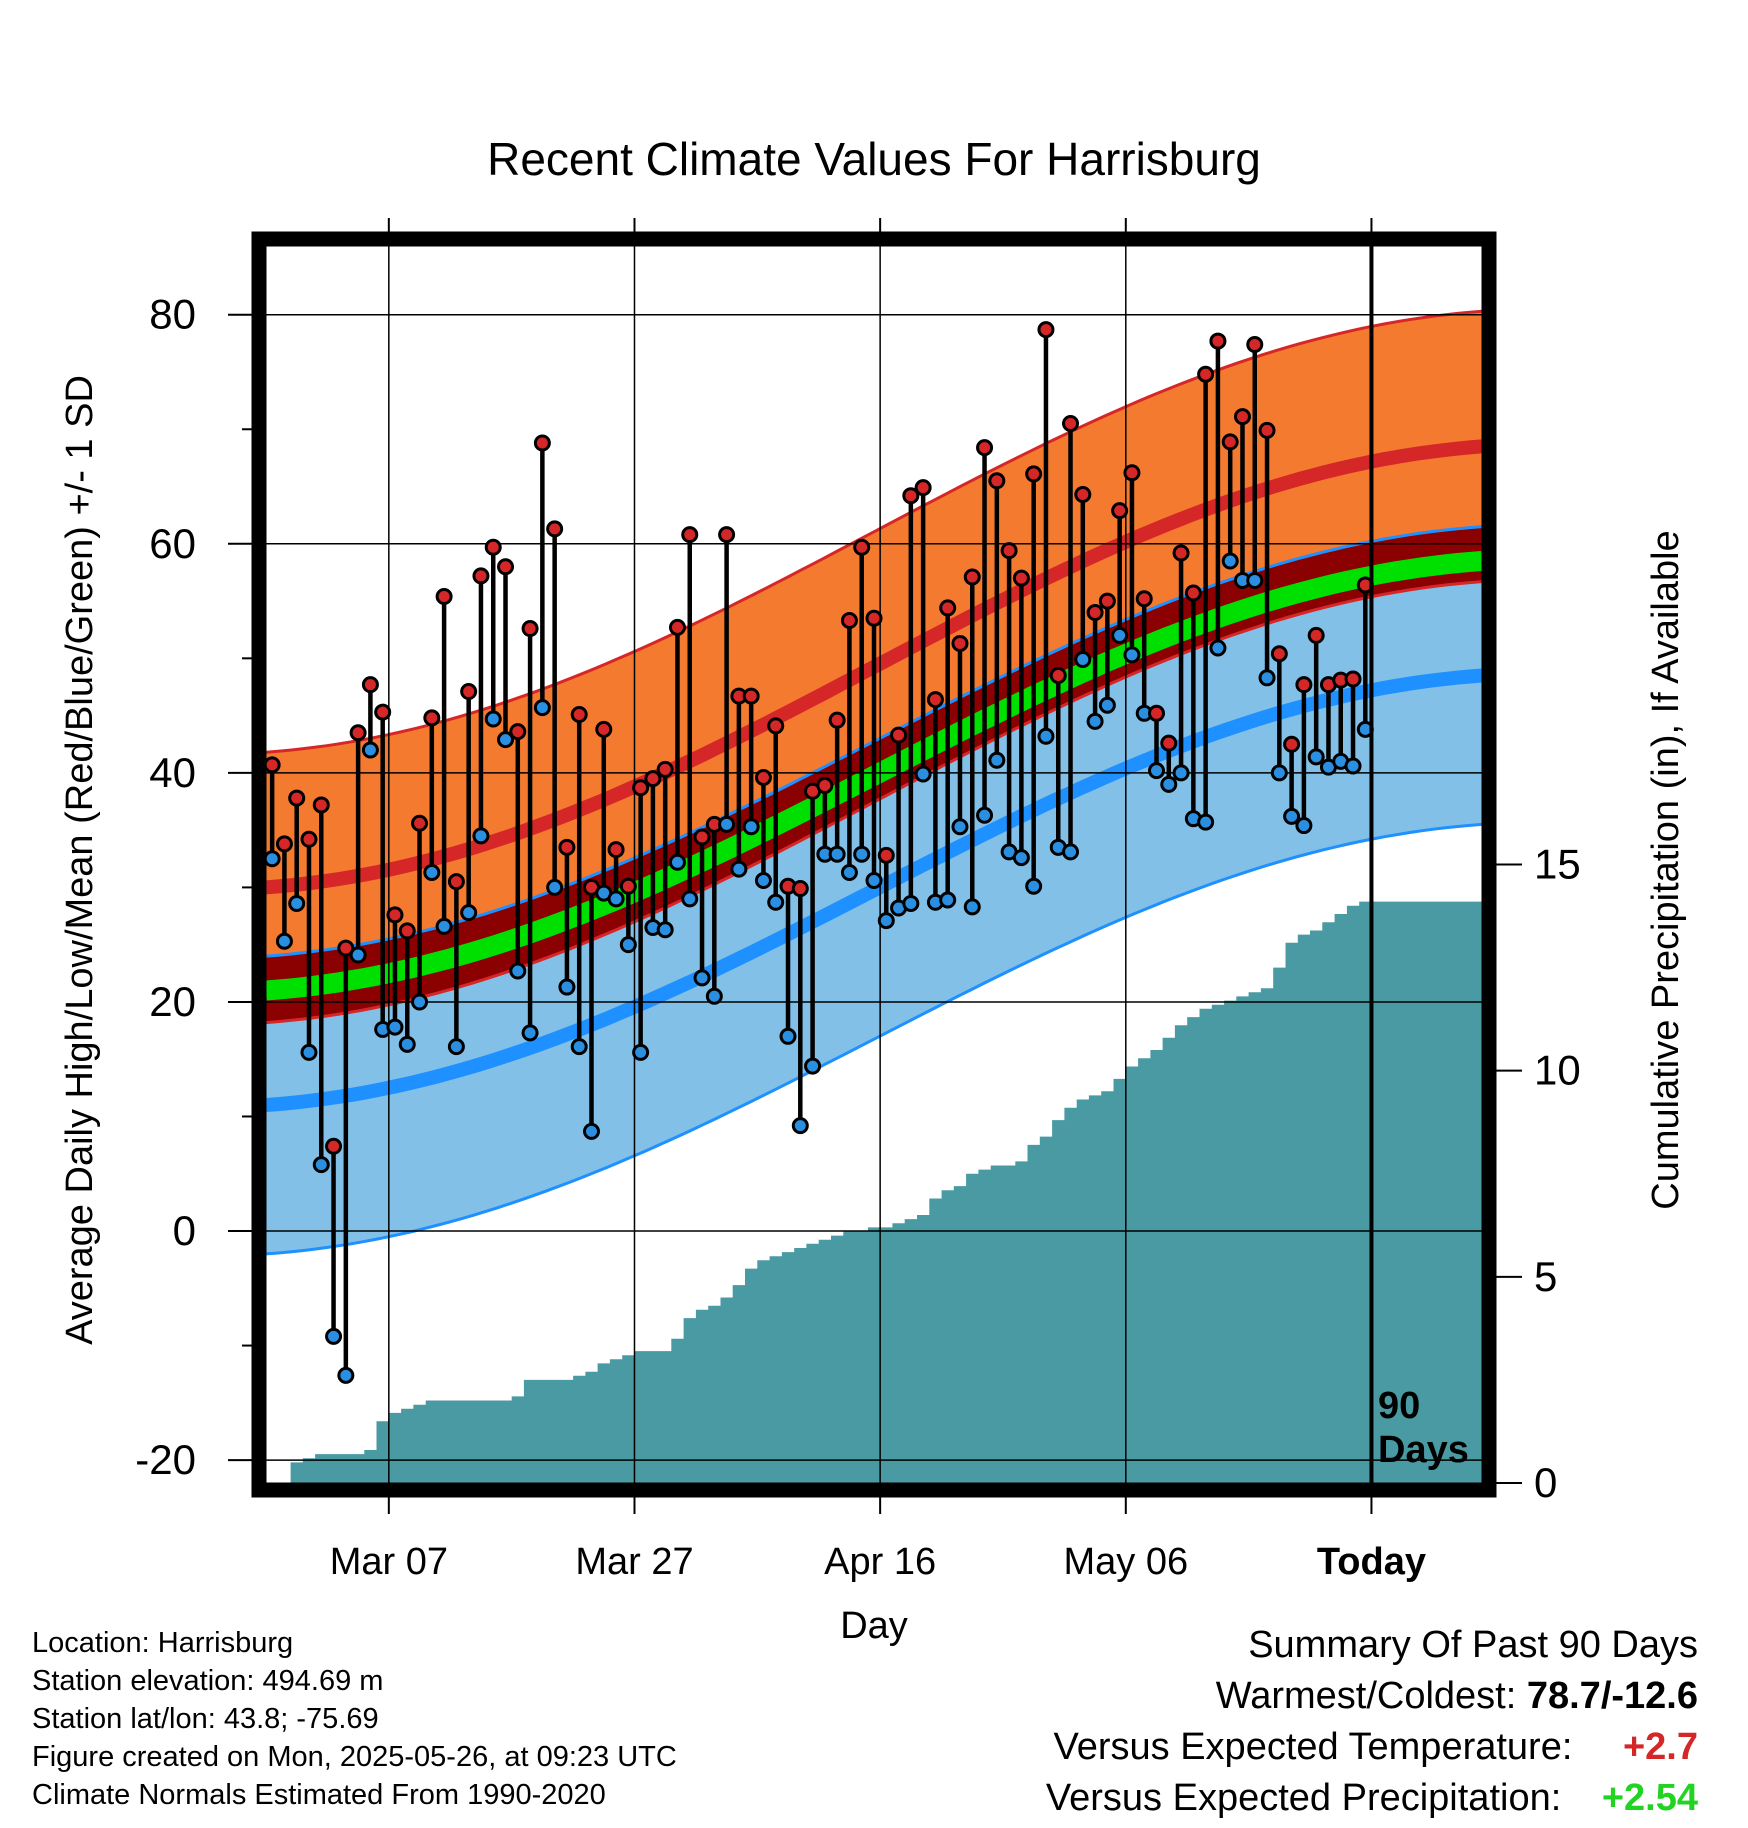 This screenshot has width=1748, height=1828. I want to click on y-left-tick-label-1: 0, so click(184, 1230).